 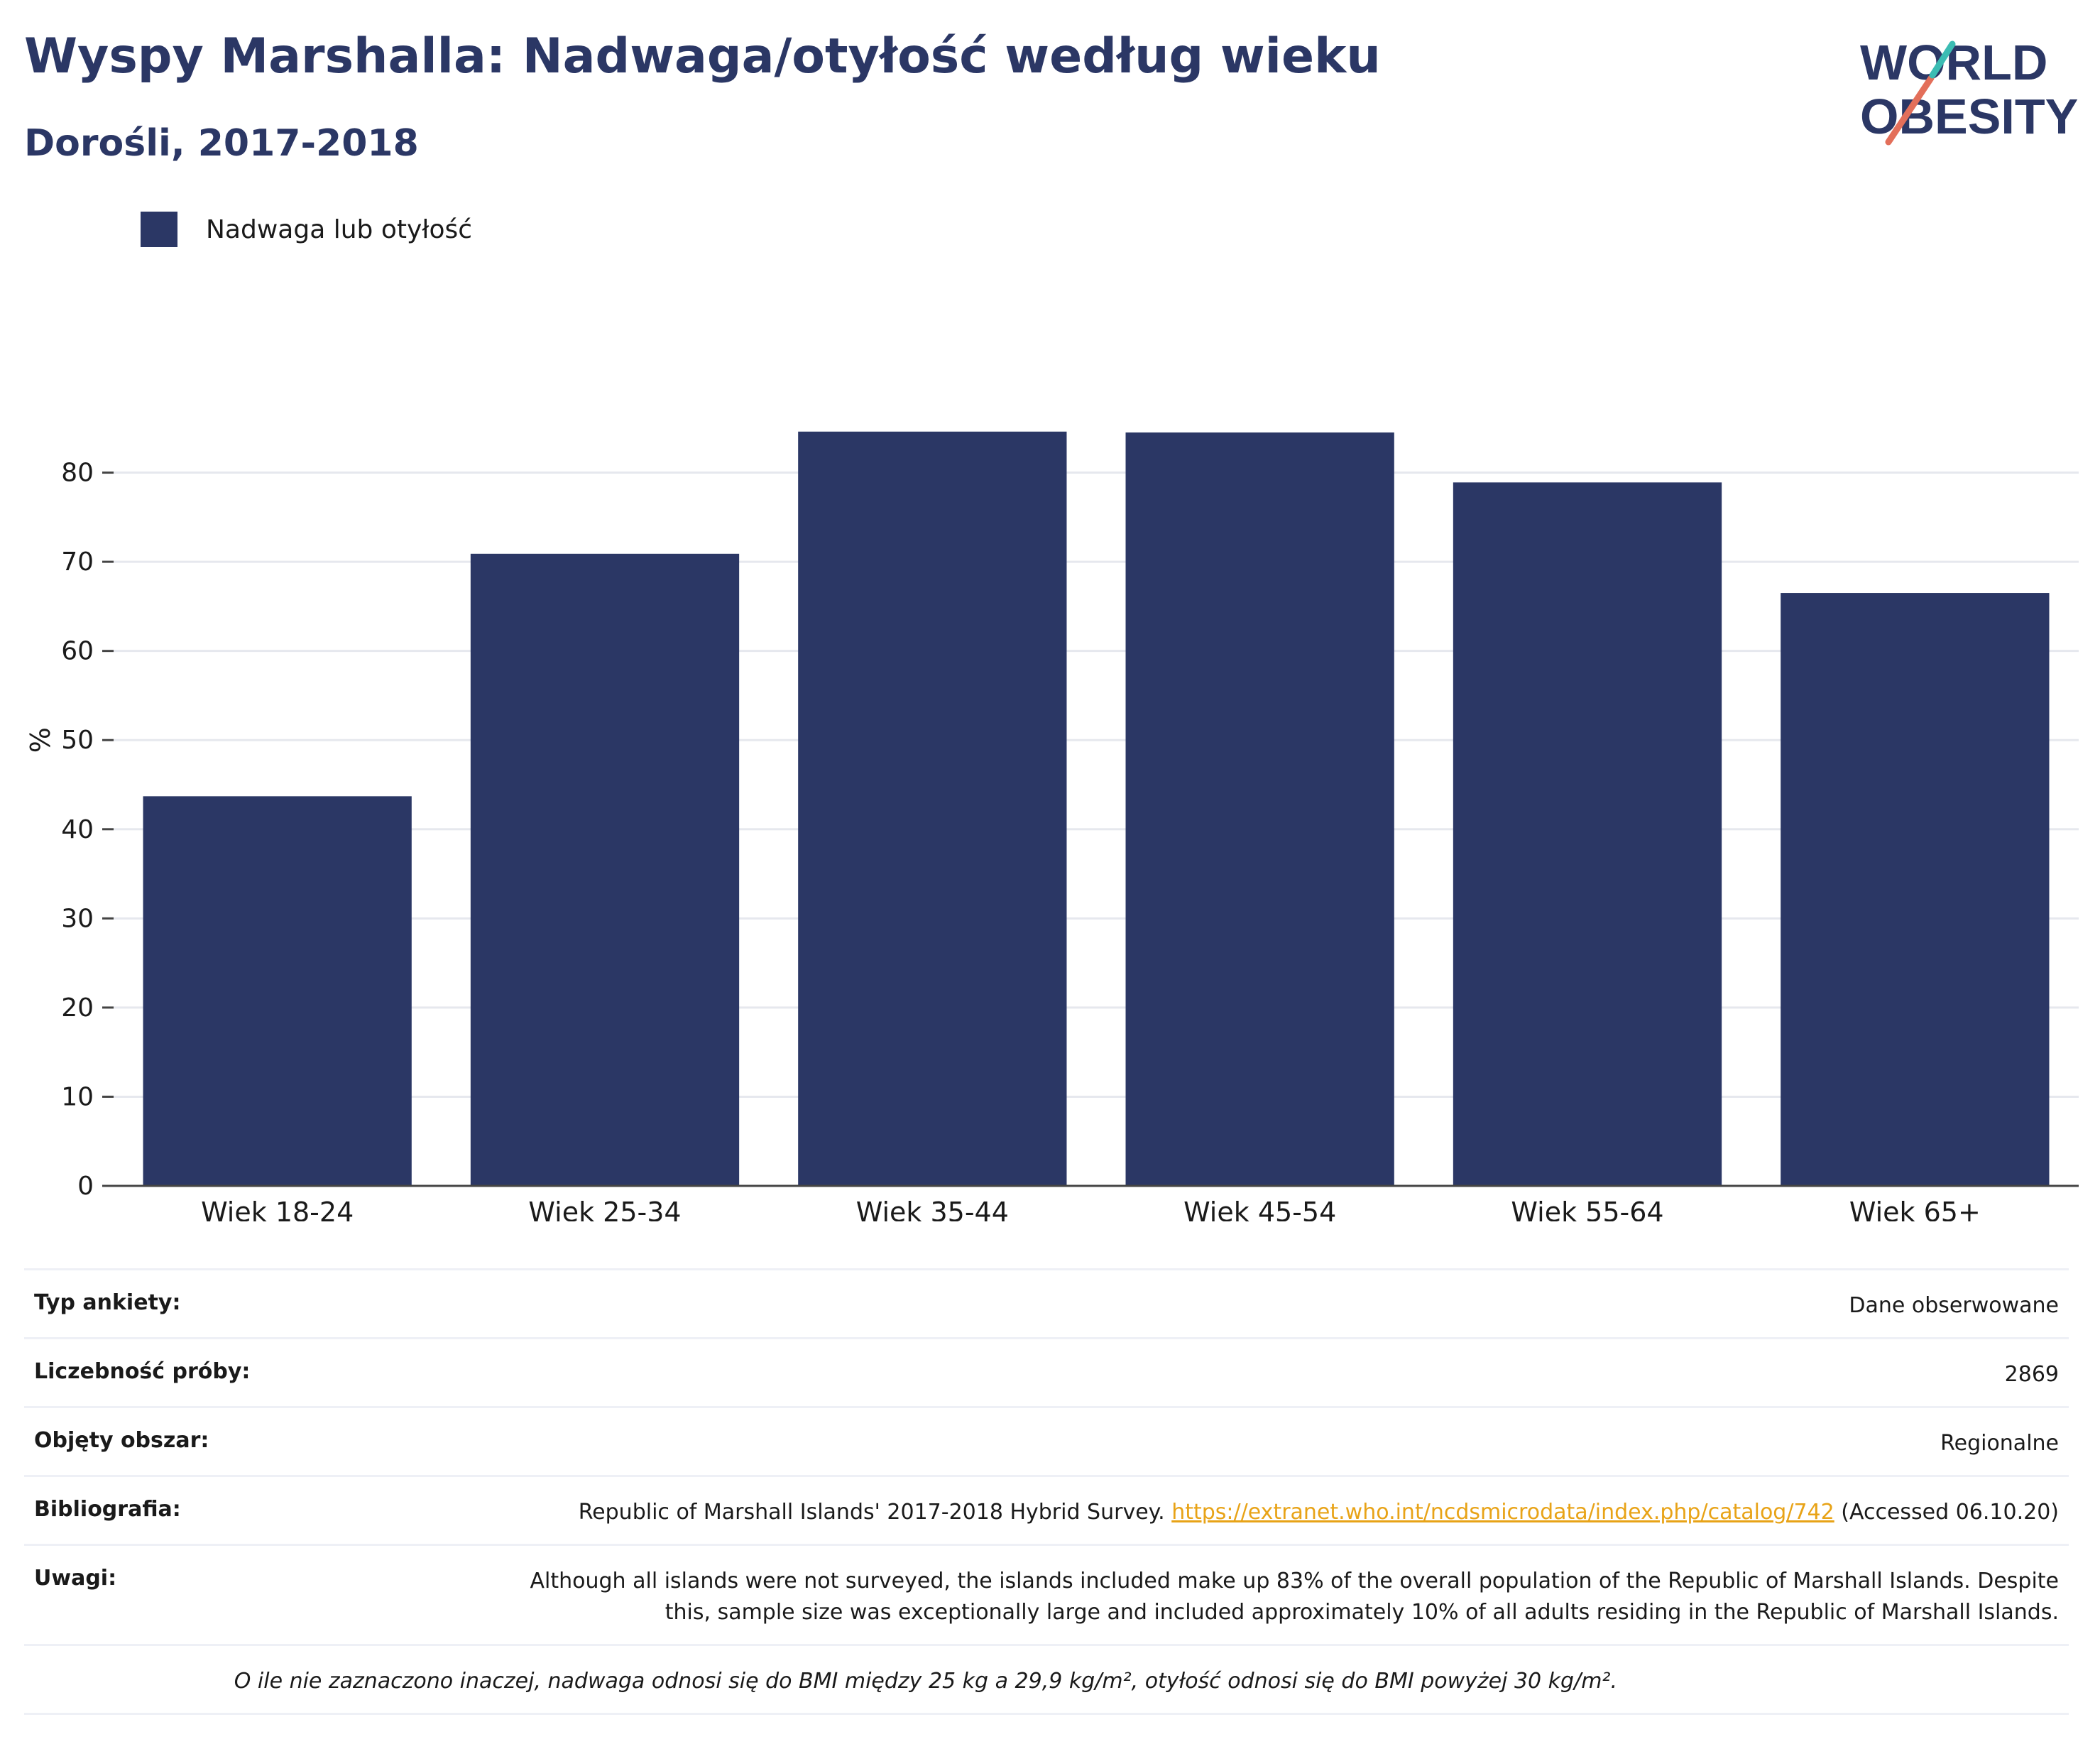 What do you see at coordinates (40, 740) in the screenshot?
I see `y-axis-label: %` at bounding box center [40, 740].